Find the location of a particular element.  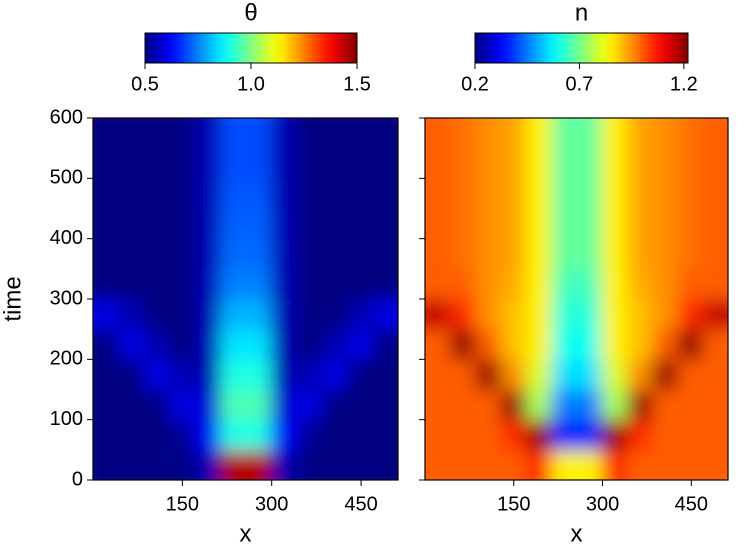

colorbar is located at coordinates (251, 48).